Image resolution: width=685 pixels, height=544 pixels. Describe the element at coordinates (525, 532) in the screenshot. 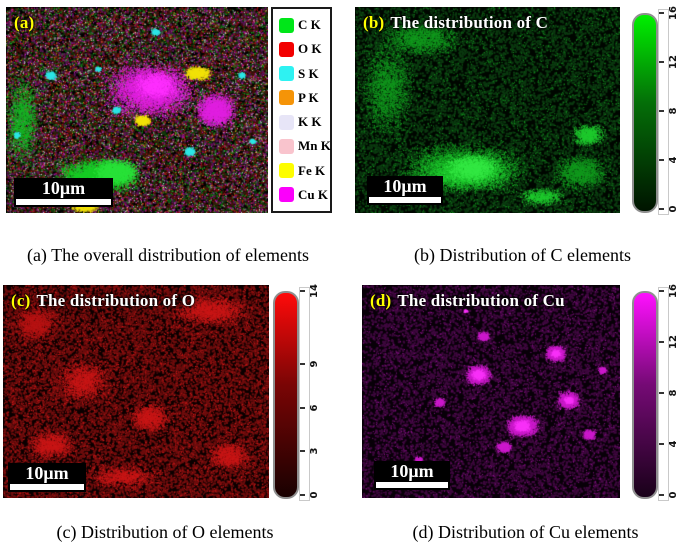

I see `caption-d: (d) Distribution of Cu elements` at that location.